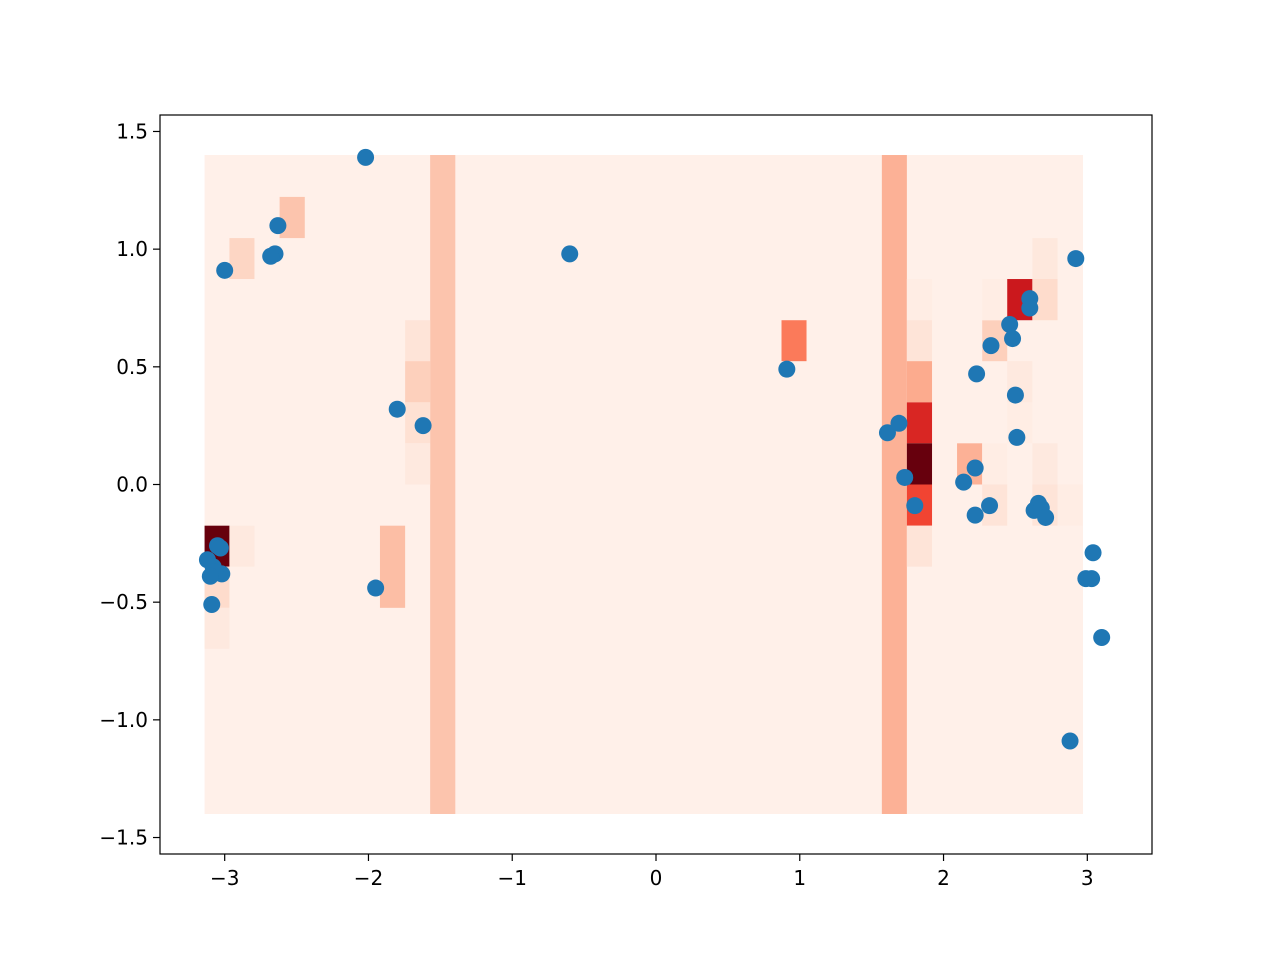 Image resolution: width=1280 pixels, height=965 pixels. Describe the element at coordinates (511, 878) in the screenshot. I see `x-tick-label: −1` at that location.